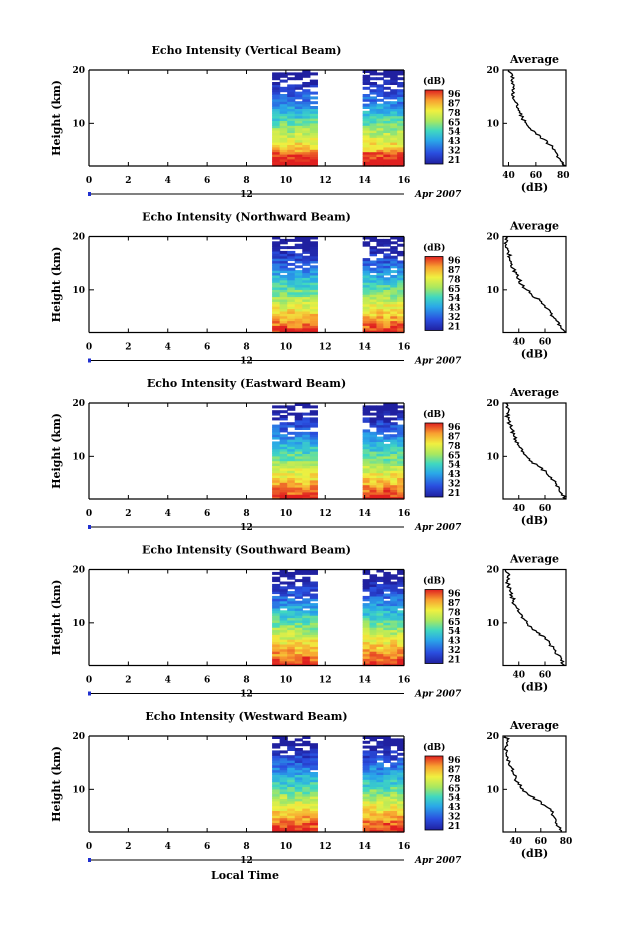 This screenshot has height=929, width=620. What do you see at coordinates (434, 581) in the screenshot?
I see `colorbar-unit: (dB)` at bounding box center [434, 581].